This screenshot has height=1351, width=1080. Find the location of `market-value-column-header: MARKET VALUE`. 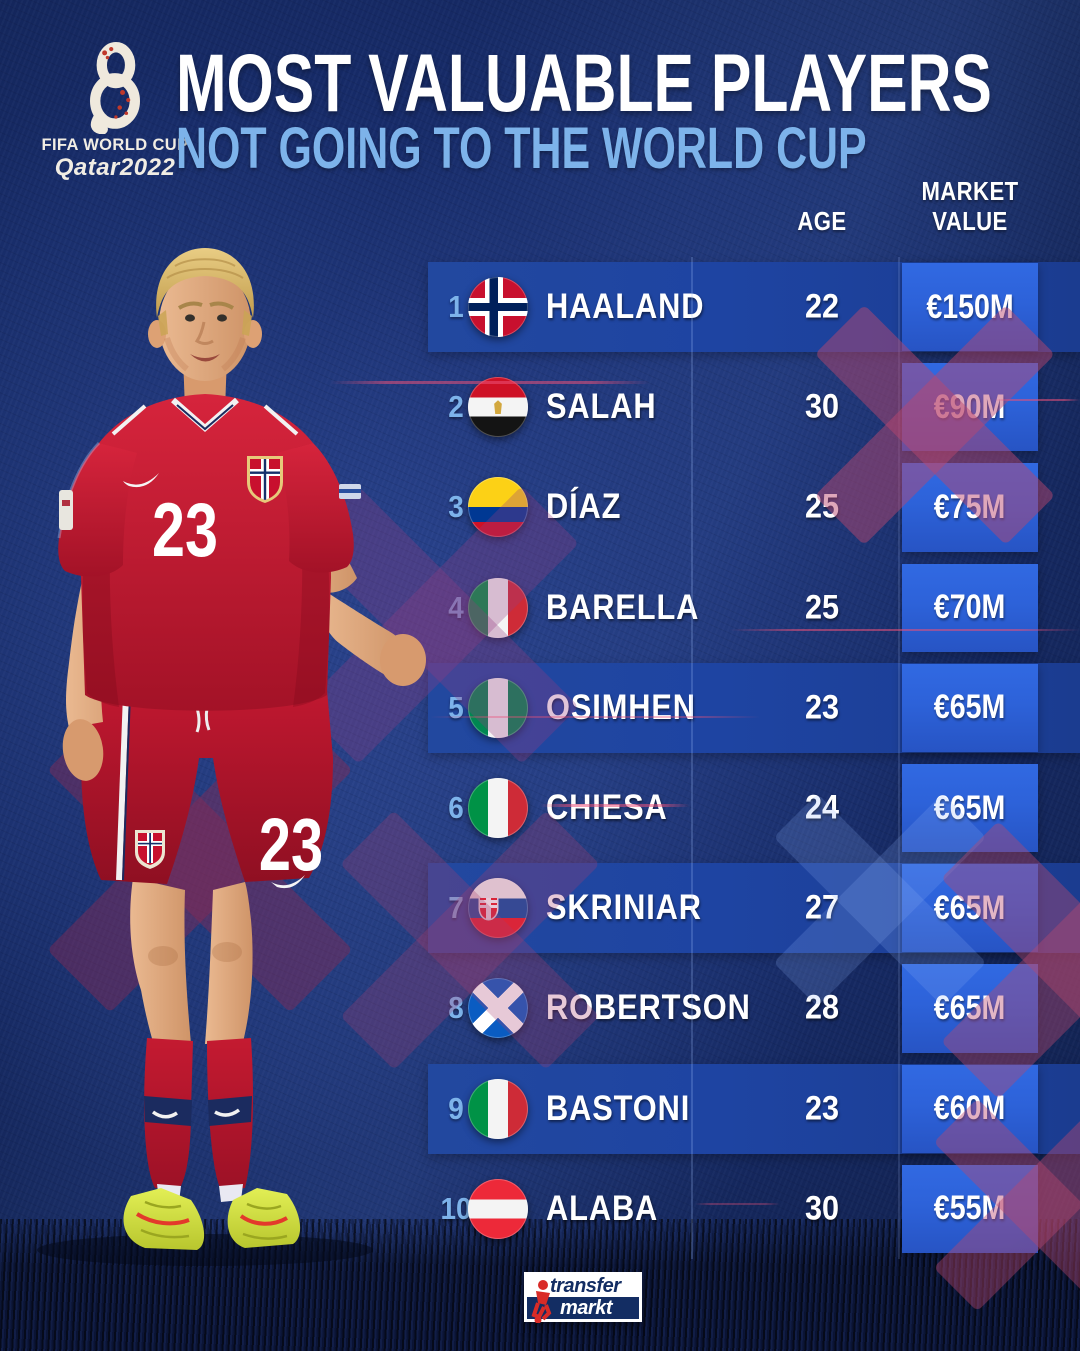

market-value-column-header: MARKET VALUE is located at coordinates (970, 206).